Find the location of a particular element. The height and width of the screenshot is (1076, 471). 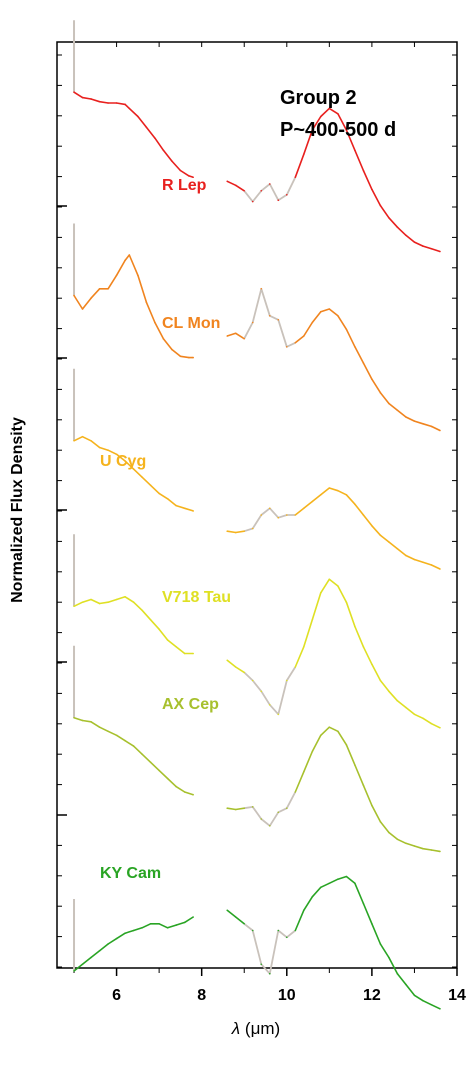

series-u-cyg is located at coordinates (257, 469).